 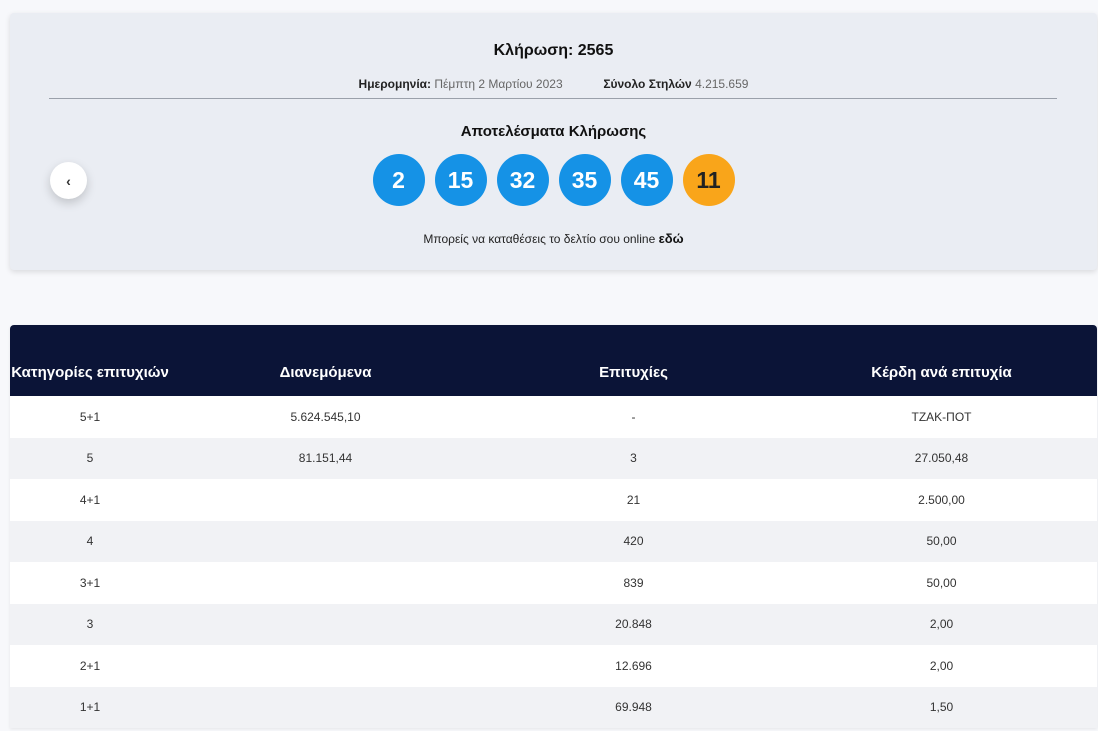 What do you see at coordinates (647, 84) in the screenshot?
I see `columns-label: Σύνολο Στηλών` at bounding box center [647, 84].